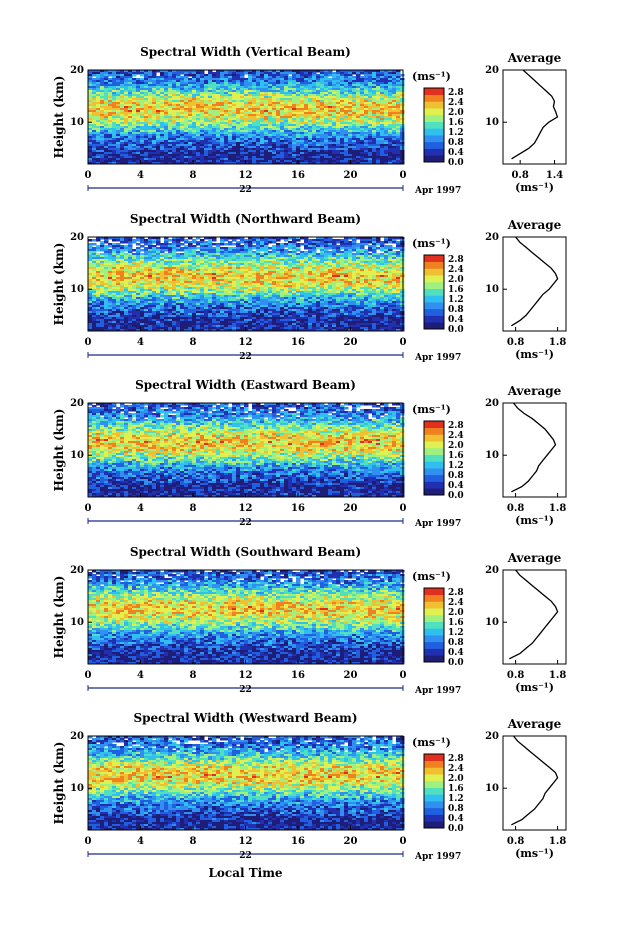  I want to click on profile-title: Average, so click(534, 58).